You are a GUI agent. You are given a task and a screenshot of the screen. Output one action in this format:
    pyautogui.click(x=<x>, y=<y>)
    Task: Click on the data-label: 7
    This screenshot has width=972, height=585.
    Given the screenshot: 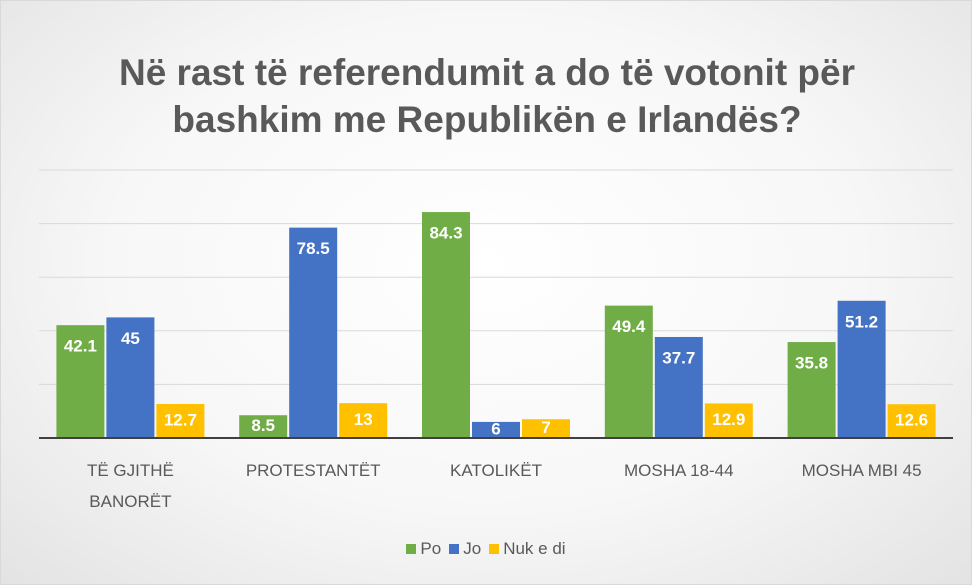 What is the action you would take?
    pyautogui.click(x=545, y=427)
    